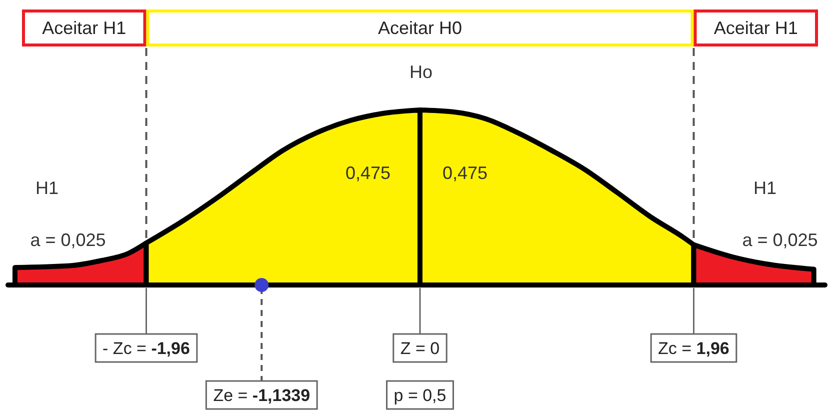 Image resolution: width=833 pixels, height=416 pixels. I want to click on text: Ho, so click(421, 72).